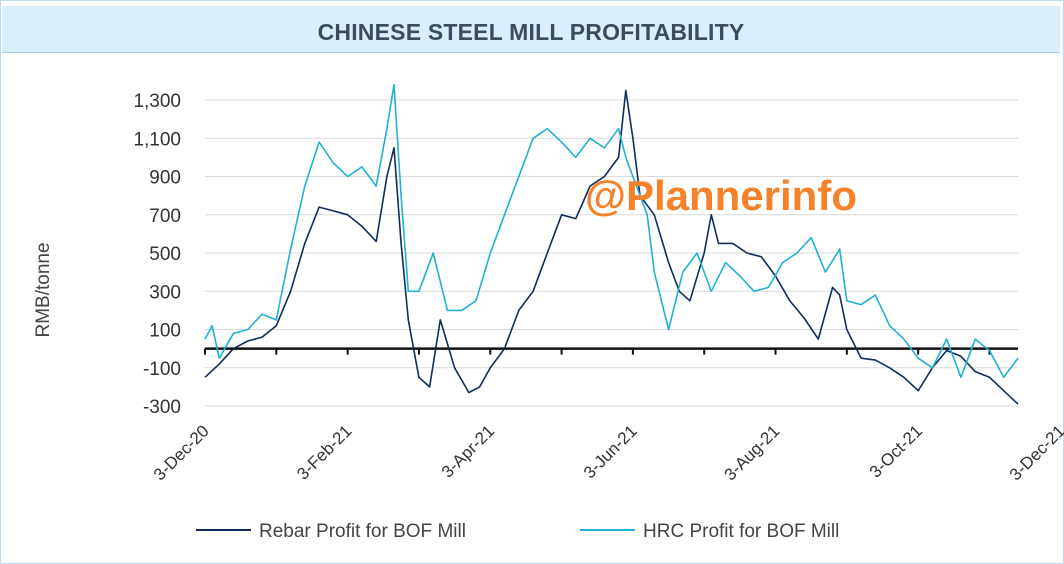 Image resolution: width=1064 pixels, height=564 pixels. I want to click on x-tick-label: 3-Oct-21, so click(896, 451).